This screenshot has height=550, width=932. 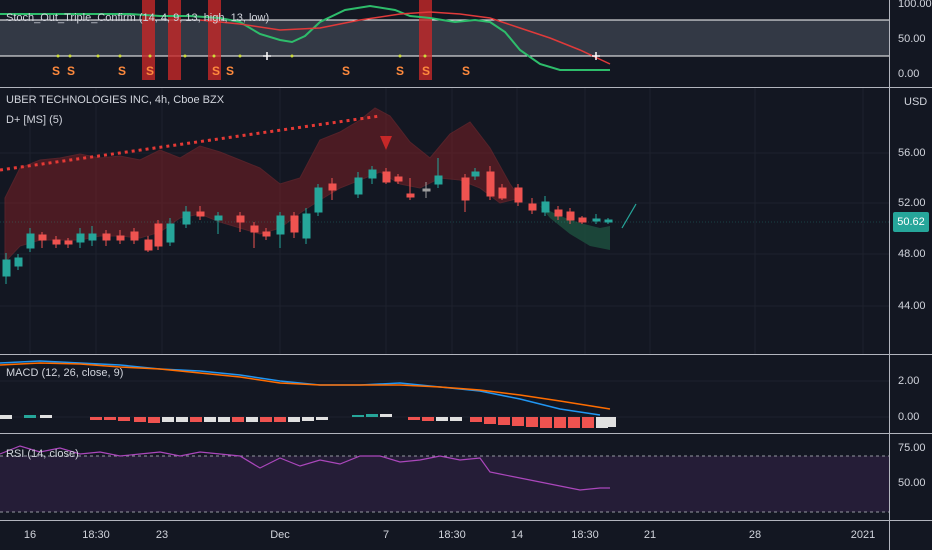 I want to click on bull-cloud, so click(x=575, y=228).